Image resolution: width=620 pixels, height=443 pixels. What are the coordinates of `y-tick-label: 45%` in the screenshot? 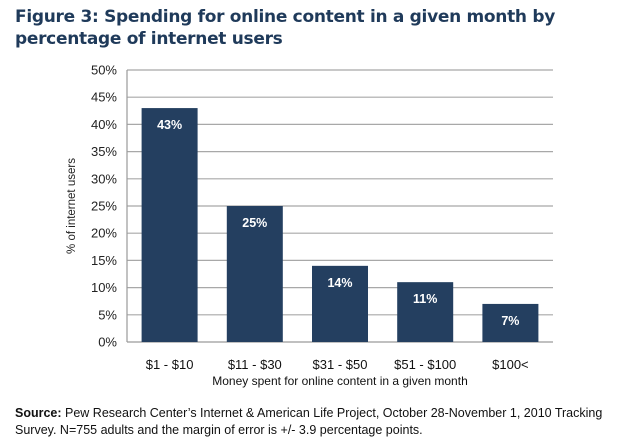 It's located at (104, 97).